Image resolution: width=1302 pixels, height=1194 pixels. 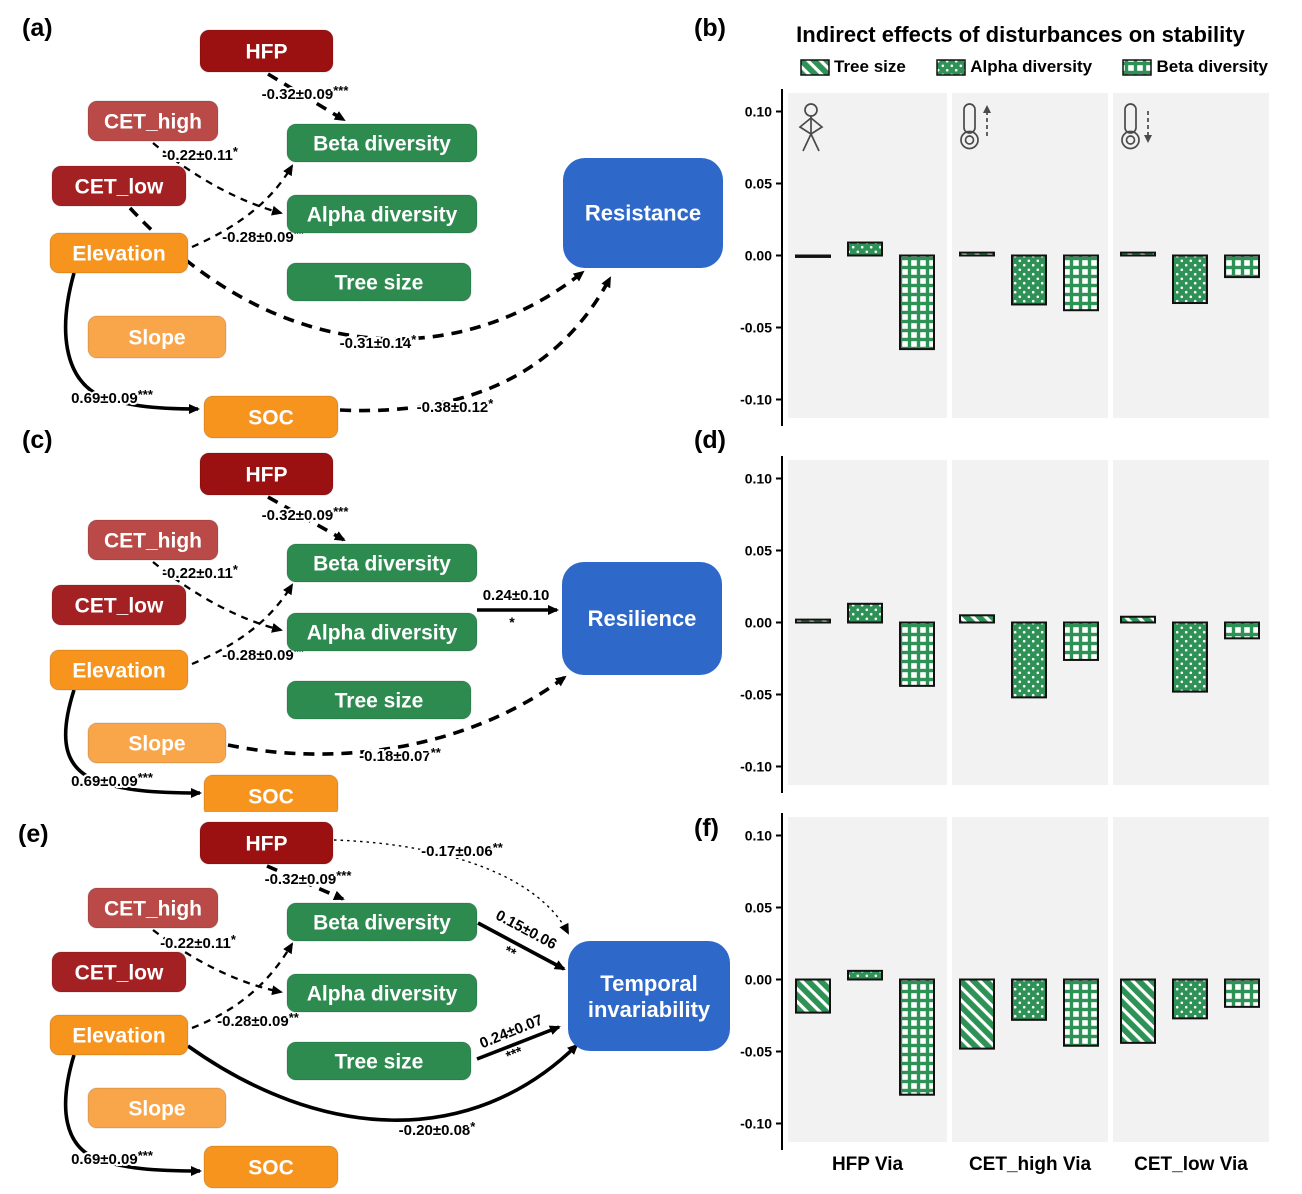 What do you see at coordinates (642, 618) in the screenshot?
I see `svg-text: Resilience` at bounding box center [642, 618].